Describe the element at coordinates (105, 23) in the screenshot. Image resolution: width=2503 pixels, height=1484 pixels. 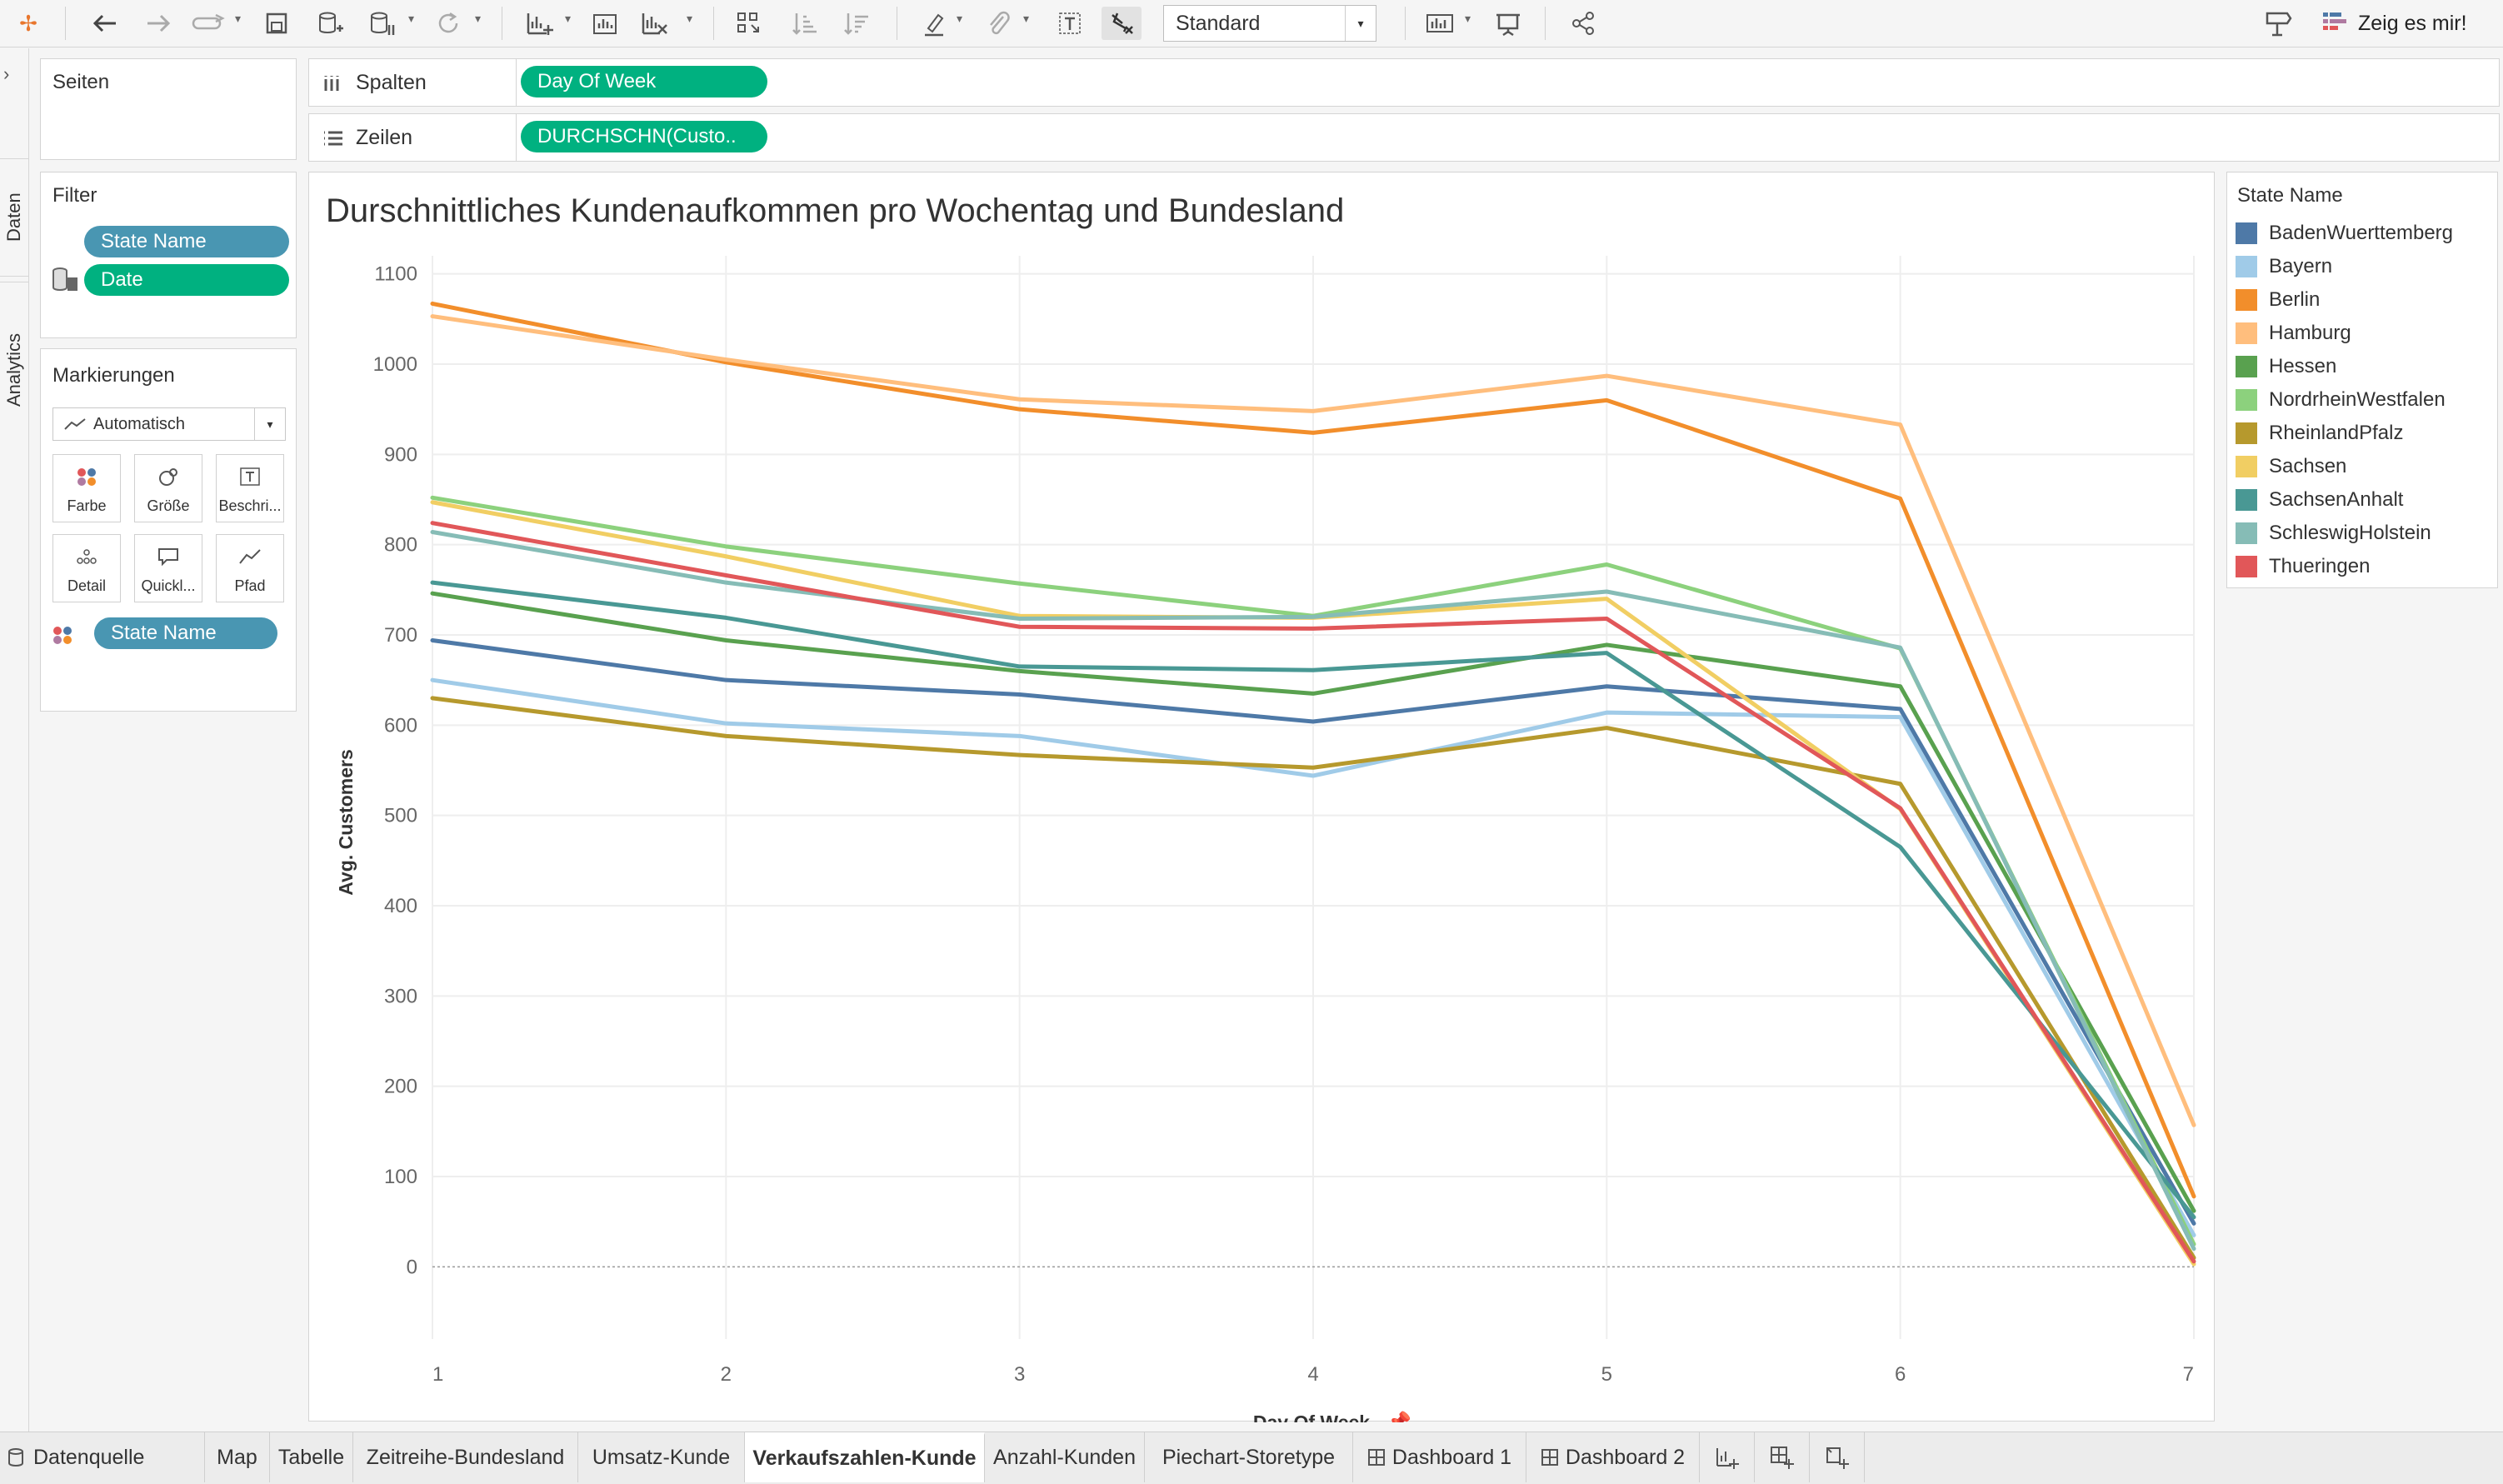
I see `undo-icon` at that location.